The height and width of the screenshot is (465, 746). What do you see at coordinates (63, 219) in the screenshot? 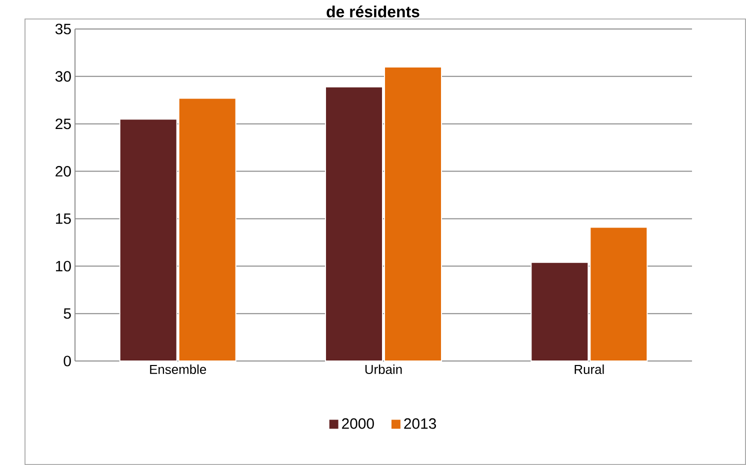
I see `y-tick-label: 15` at bounding box center [63, 219].